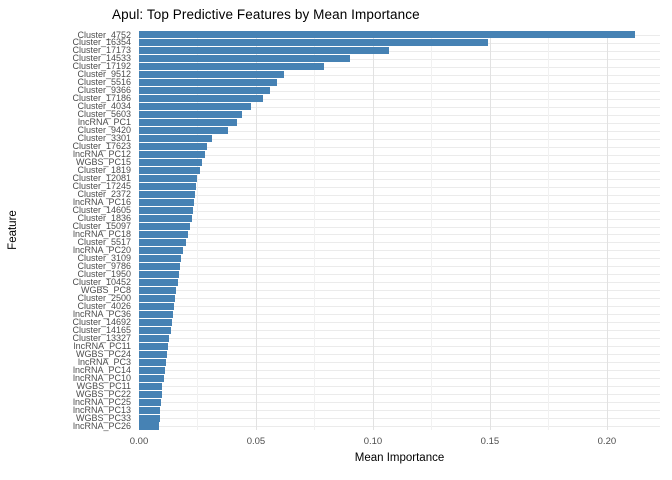 The height and width of the screenshot is (480, 672). What do you see at coordinates (104, 170) in the screenshot?
I see `y-tick-label: Cluster_1819` at bounding box center [104, 170].